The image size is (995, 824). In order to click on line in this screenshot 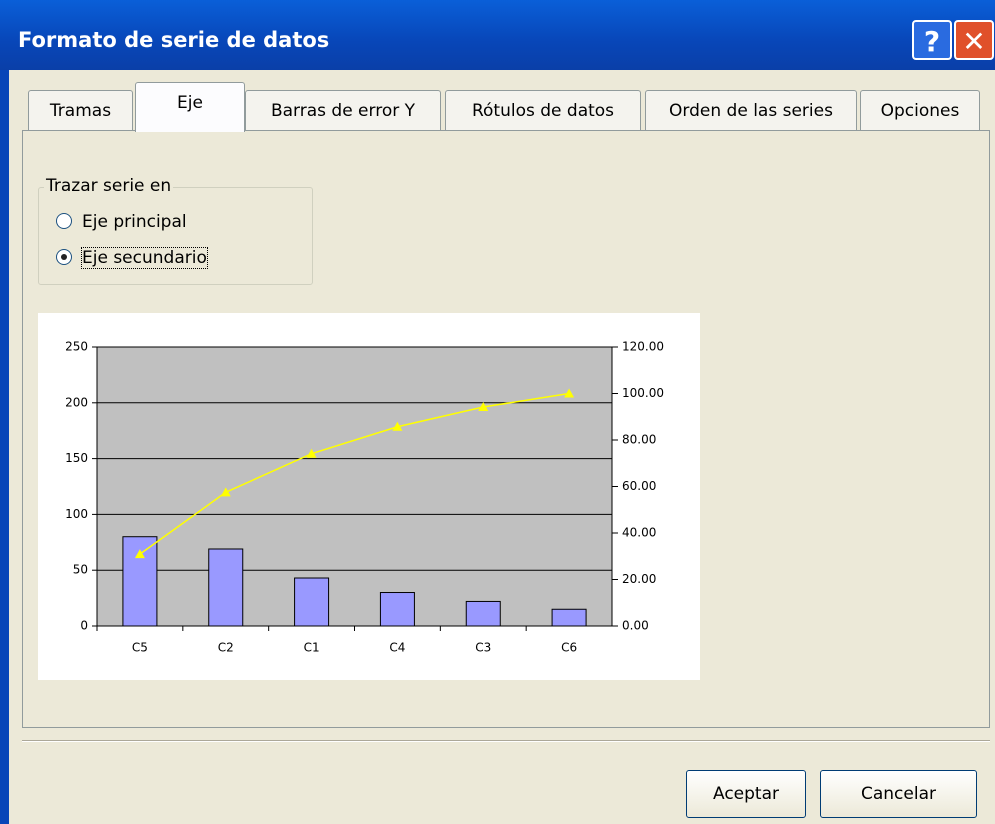, I will do `click(354, 473)`.